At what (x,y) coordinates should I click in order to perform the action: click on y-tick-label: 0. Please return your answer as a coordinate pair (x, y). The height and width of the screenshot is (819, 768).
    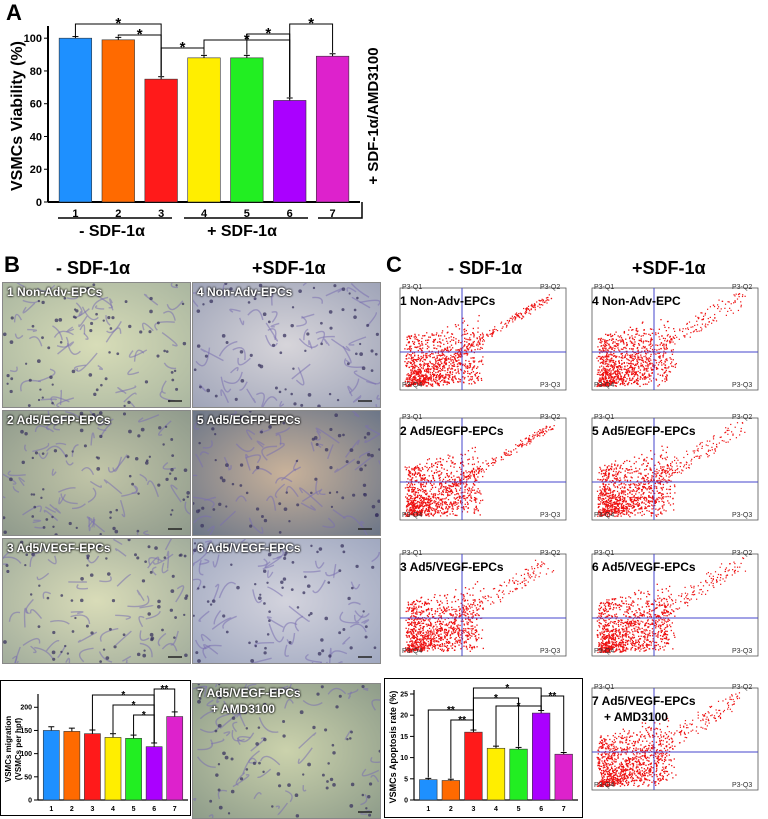
    Looking at the image, I should click on (39, 203).